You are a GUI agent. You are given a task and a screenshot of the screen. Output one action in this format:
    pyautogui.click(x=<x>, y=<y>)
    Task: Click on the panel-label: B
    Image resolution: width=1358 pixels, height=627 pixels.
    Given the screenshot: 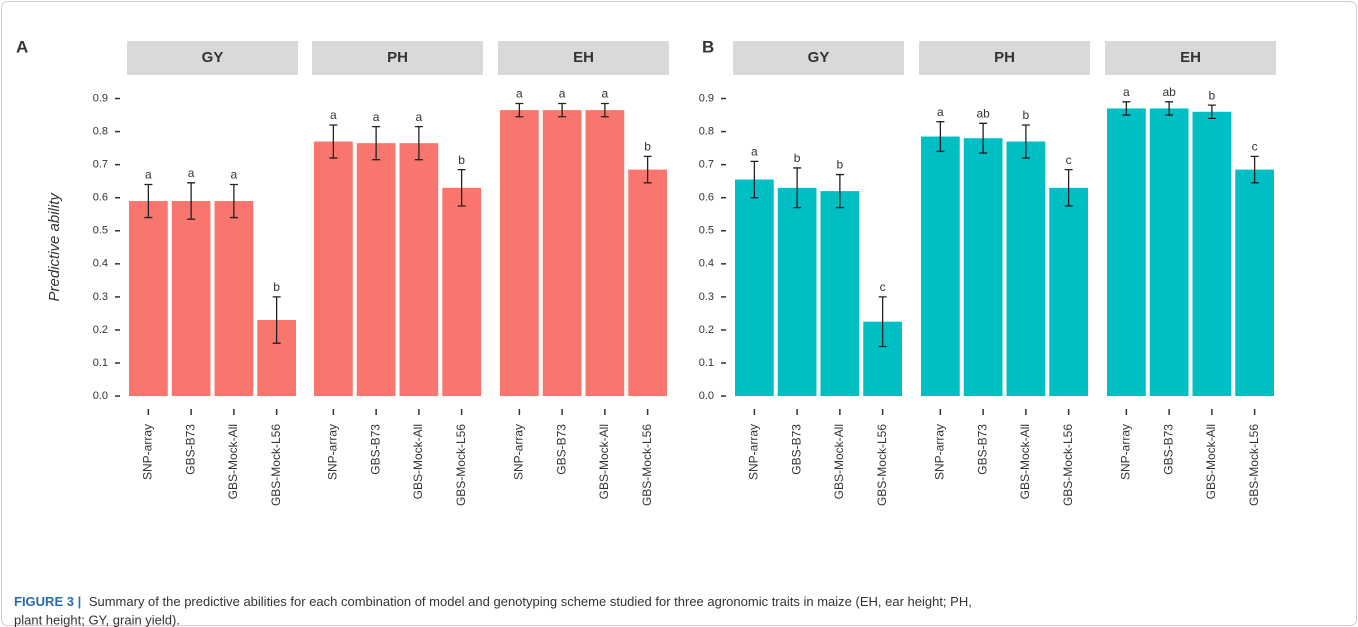 What is the action you would take?
    pyautogui.click(x=708, y=46)
    